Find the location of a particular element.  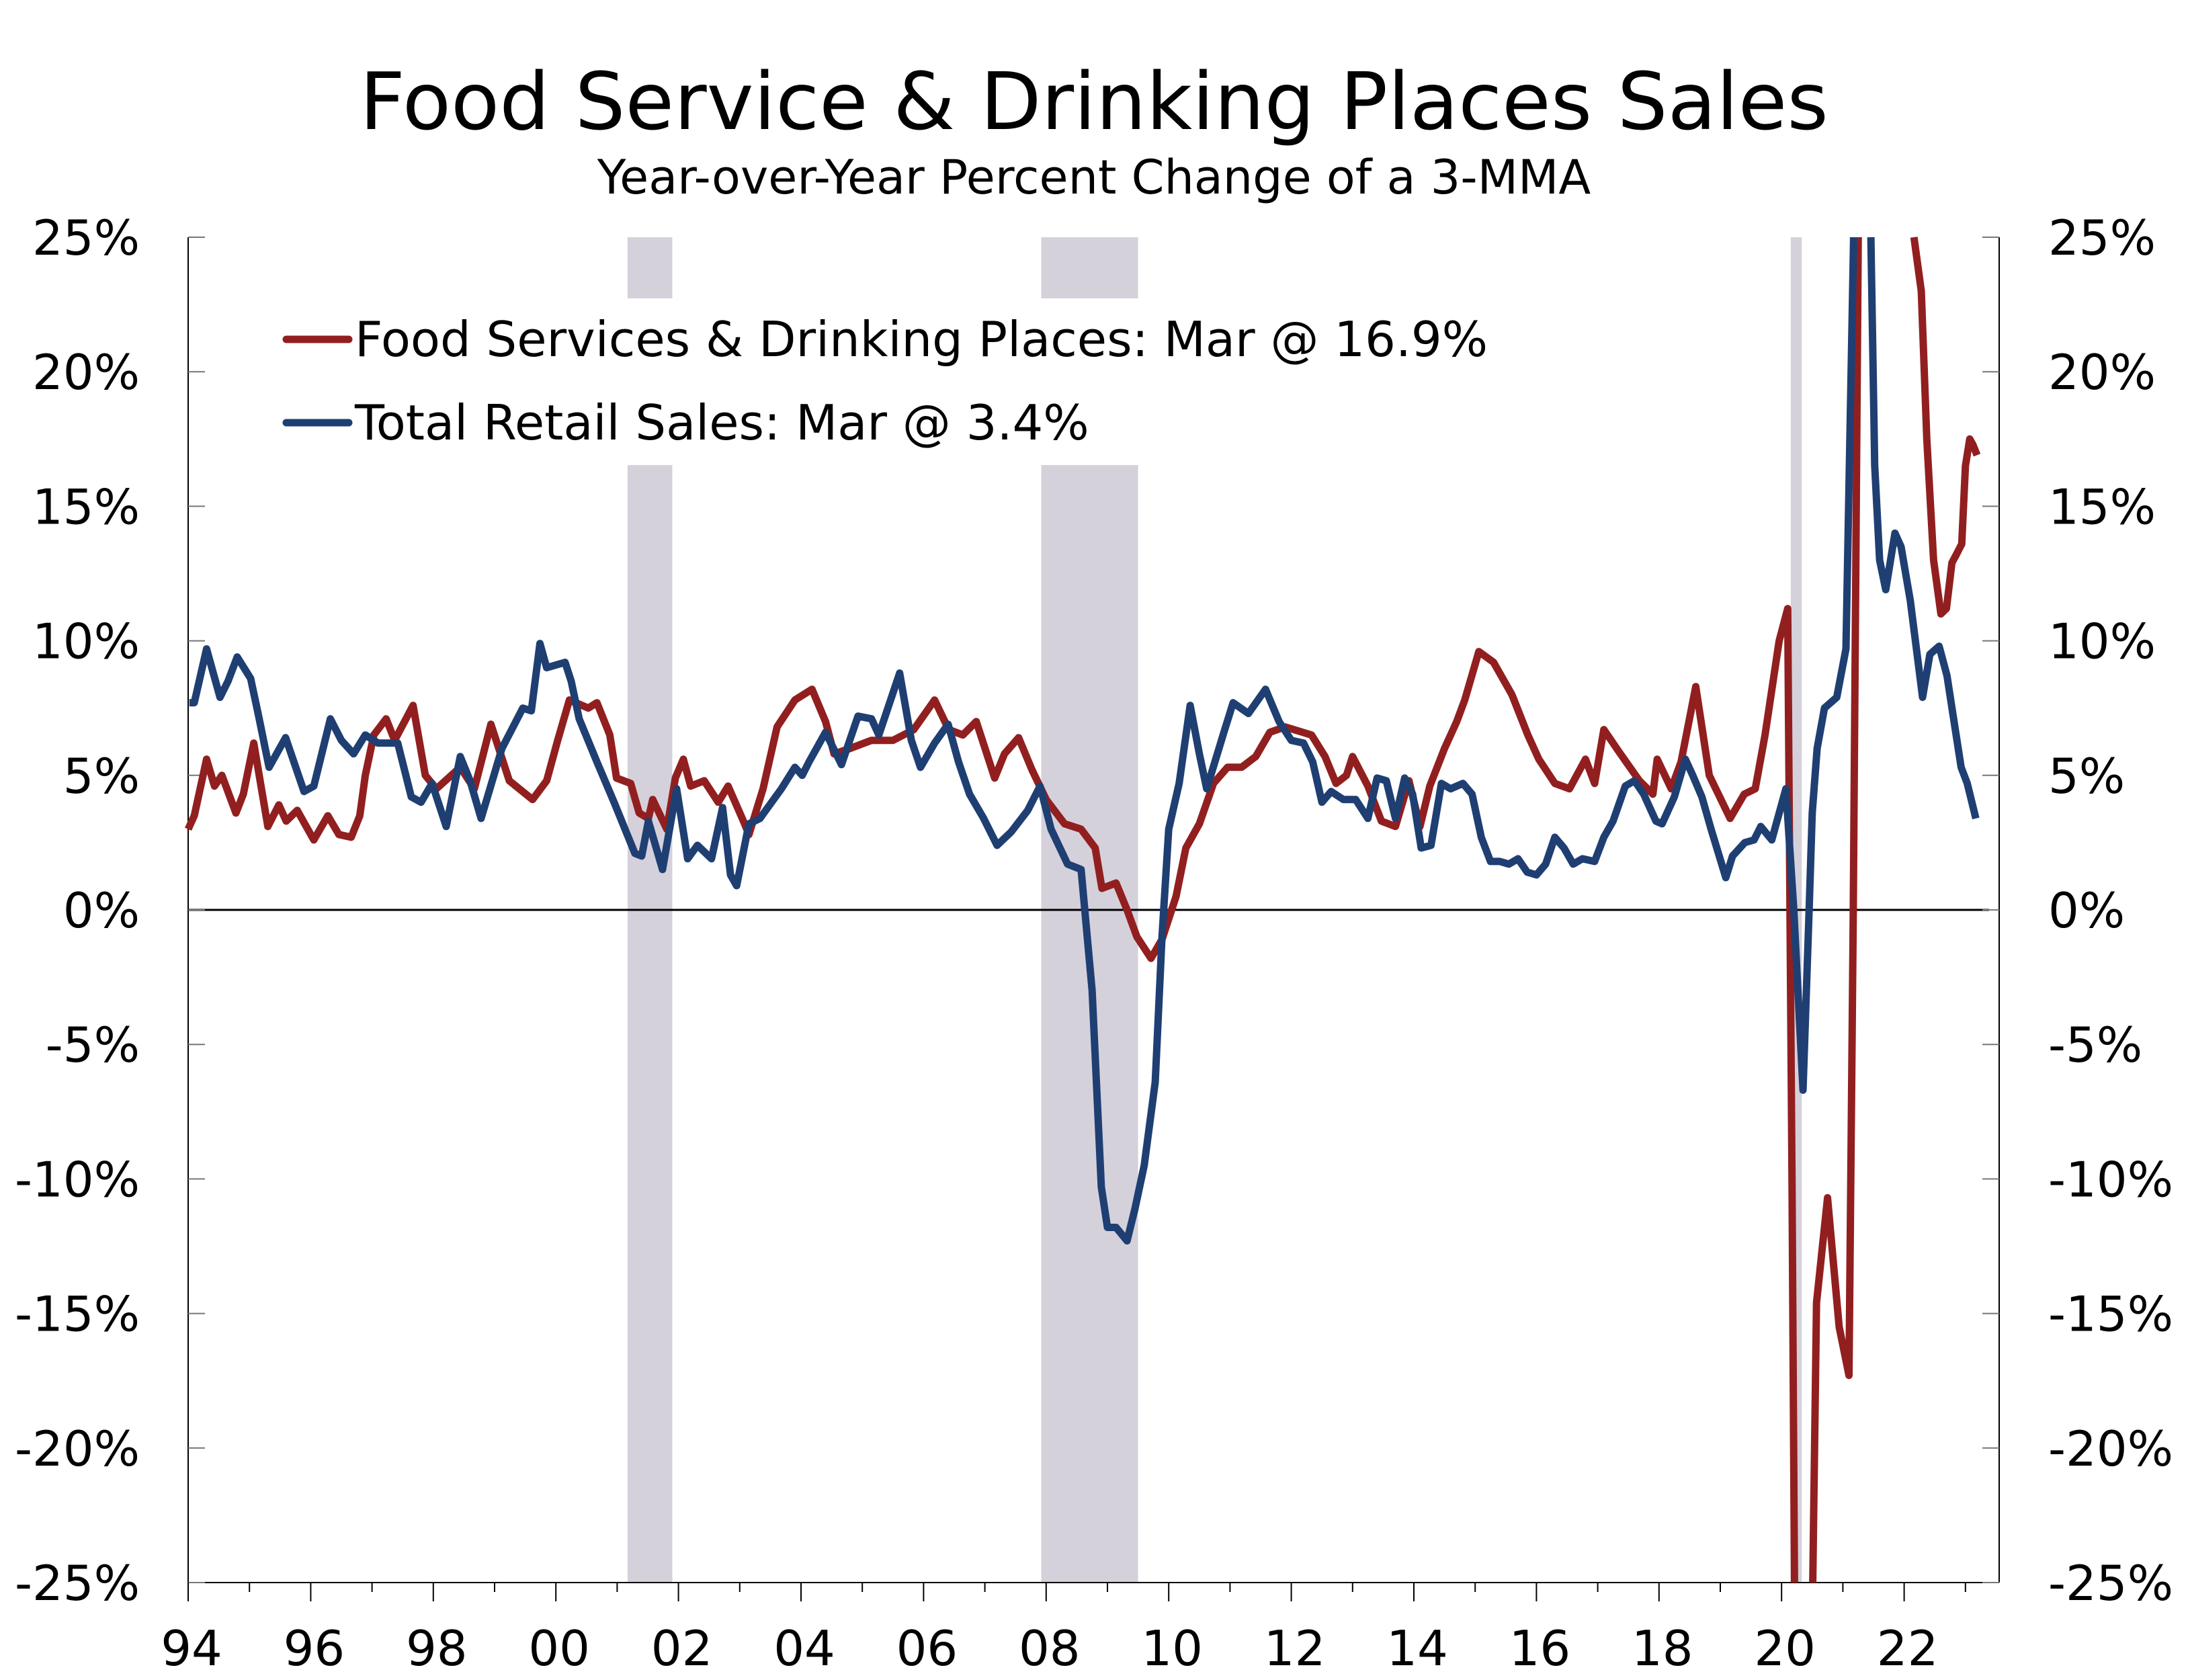

x-tick-label: 06 is located at coordinates (927, 1648).